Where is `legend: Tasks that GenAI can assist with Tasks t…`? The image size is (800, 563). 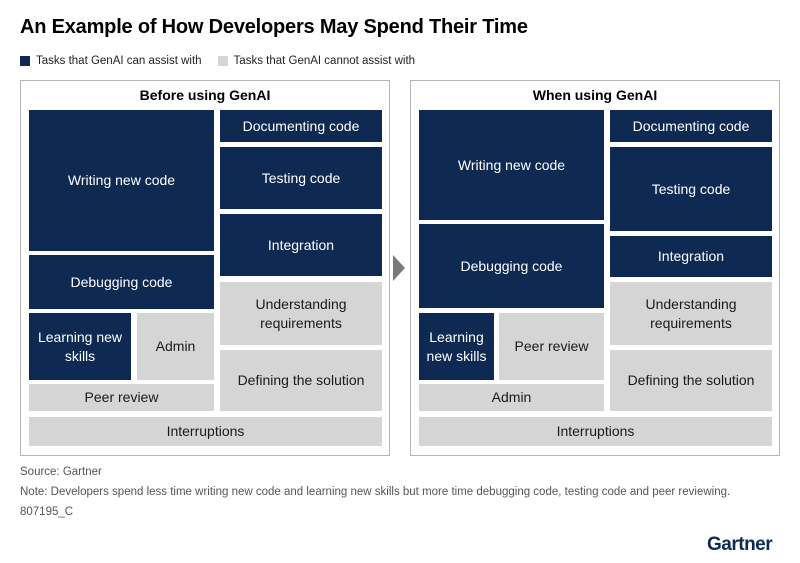
legend: Tasks that GenAI can assist with Tasks t… is located at coordinates (225, 61).